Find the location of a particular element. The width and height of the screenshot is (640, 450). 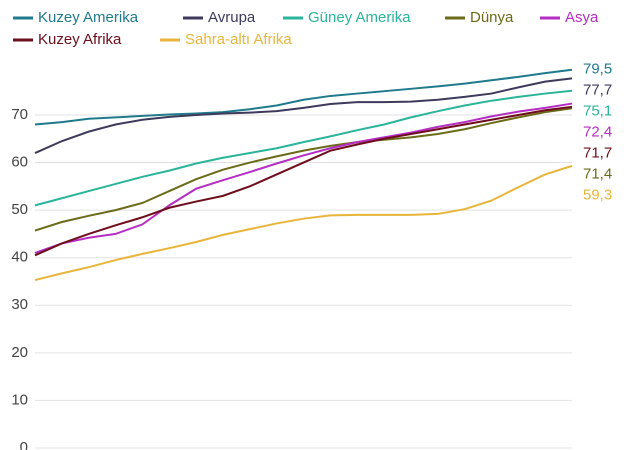

value-label: 71,7 is located at coordinates (597, 153).